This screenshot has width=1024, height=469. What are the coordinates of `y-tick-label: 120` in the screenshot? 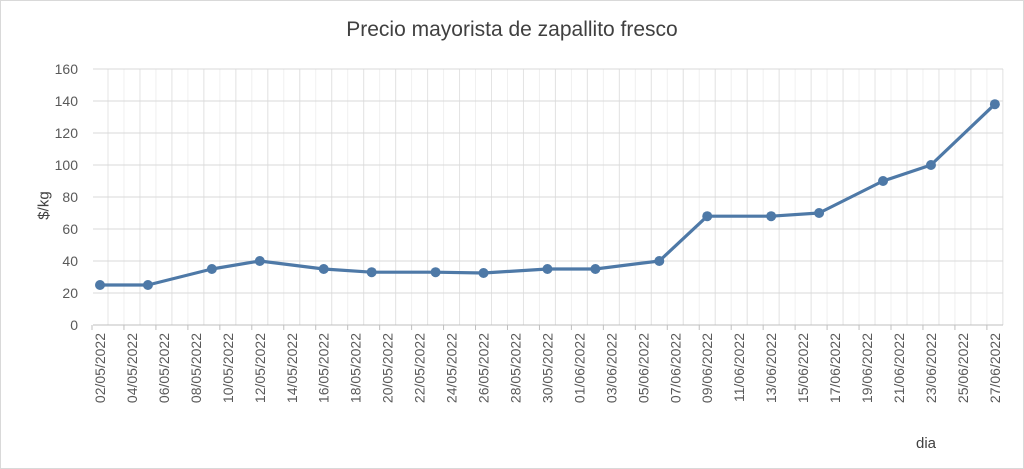 It's located at (67, 133).